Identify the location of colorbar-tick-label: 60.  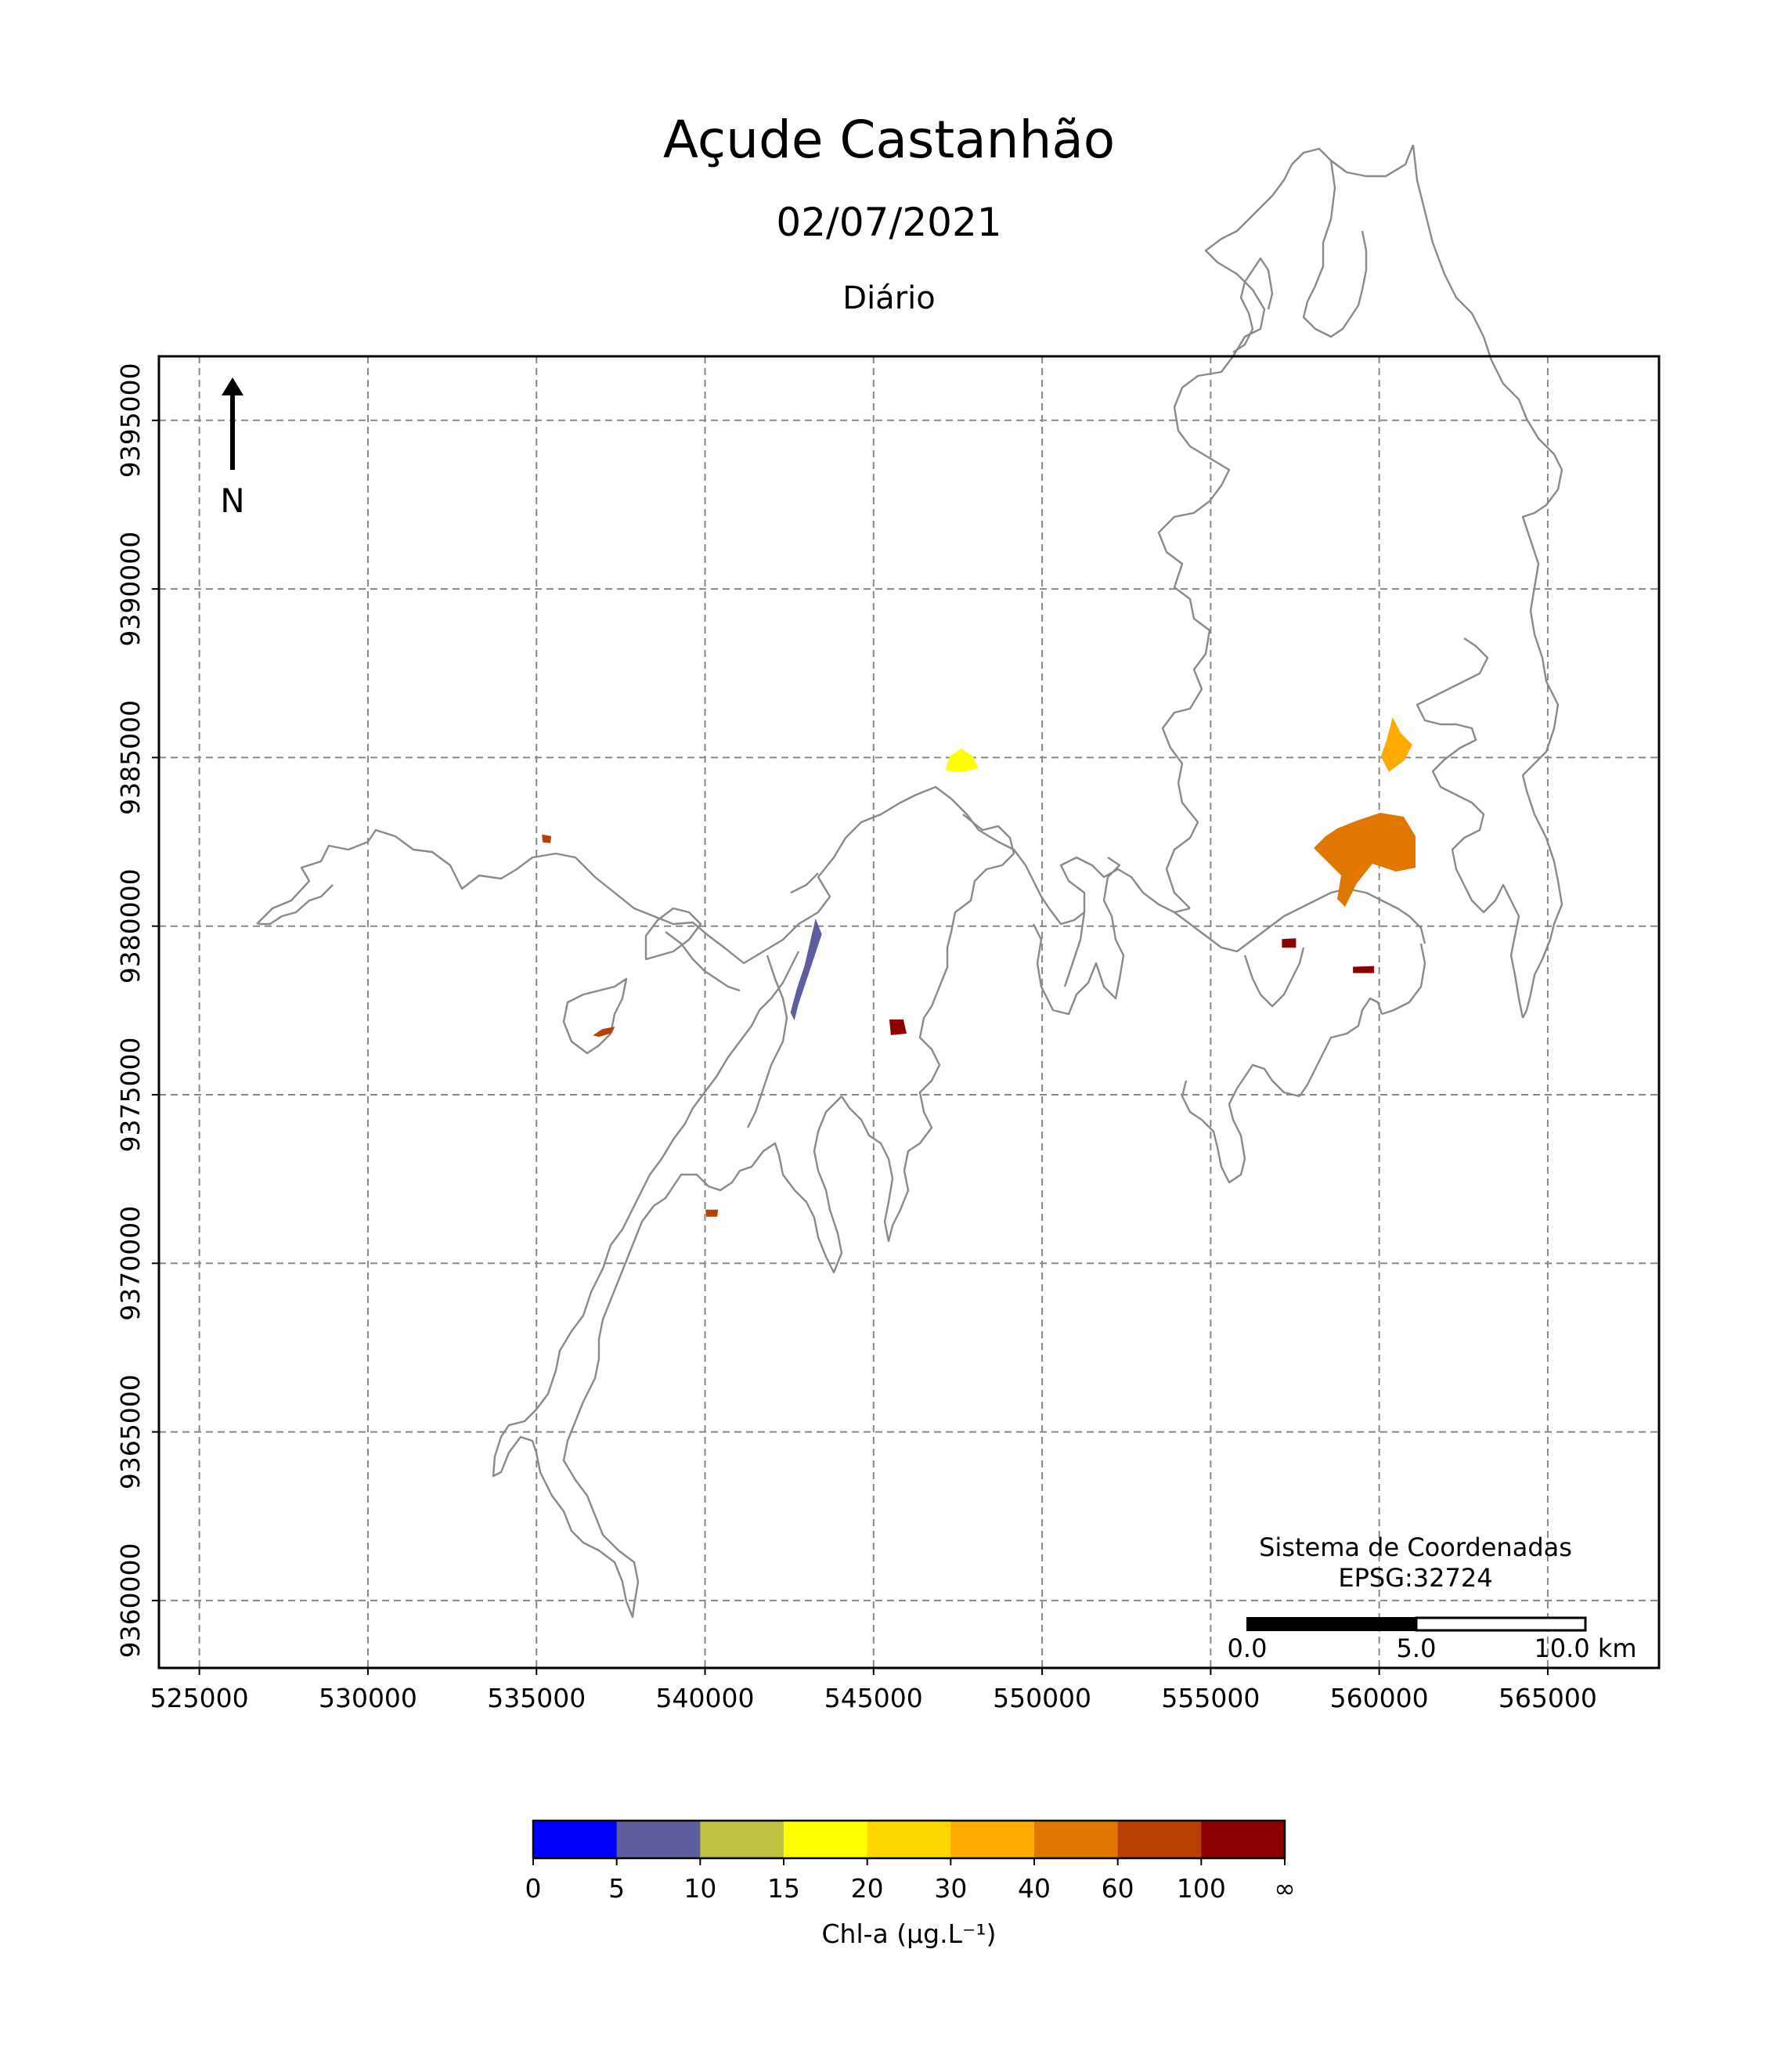
(1118, 1888).